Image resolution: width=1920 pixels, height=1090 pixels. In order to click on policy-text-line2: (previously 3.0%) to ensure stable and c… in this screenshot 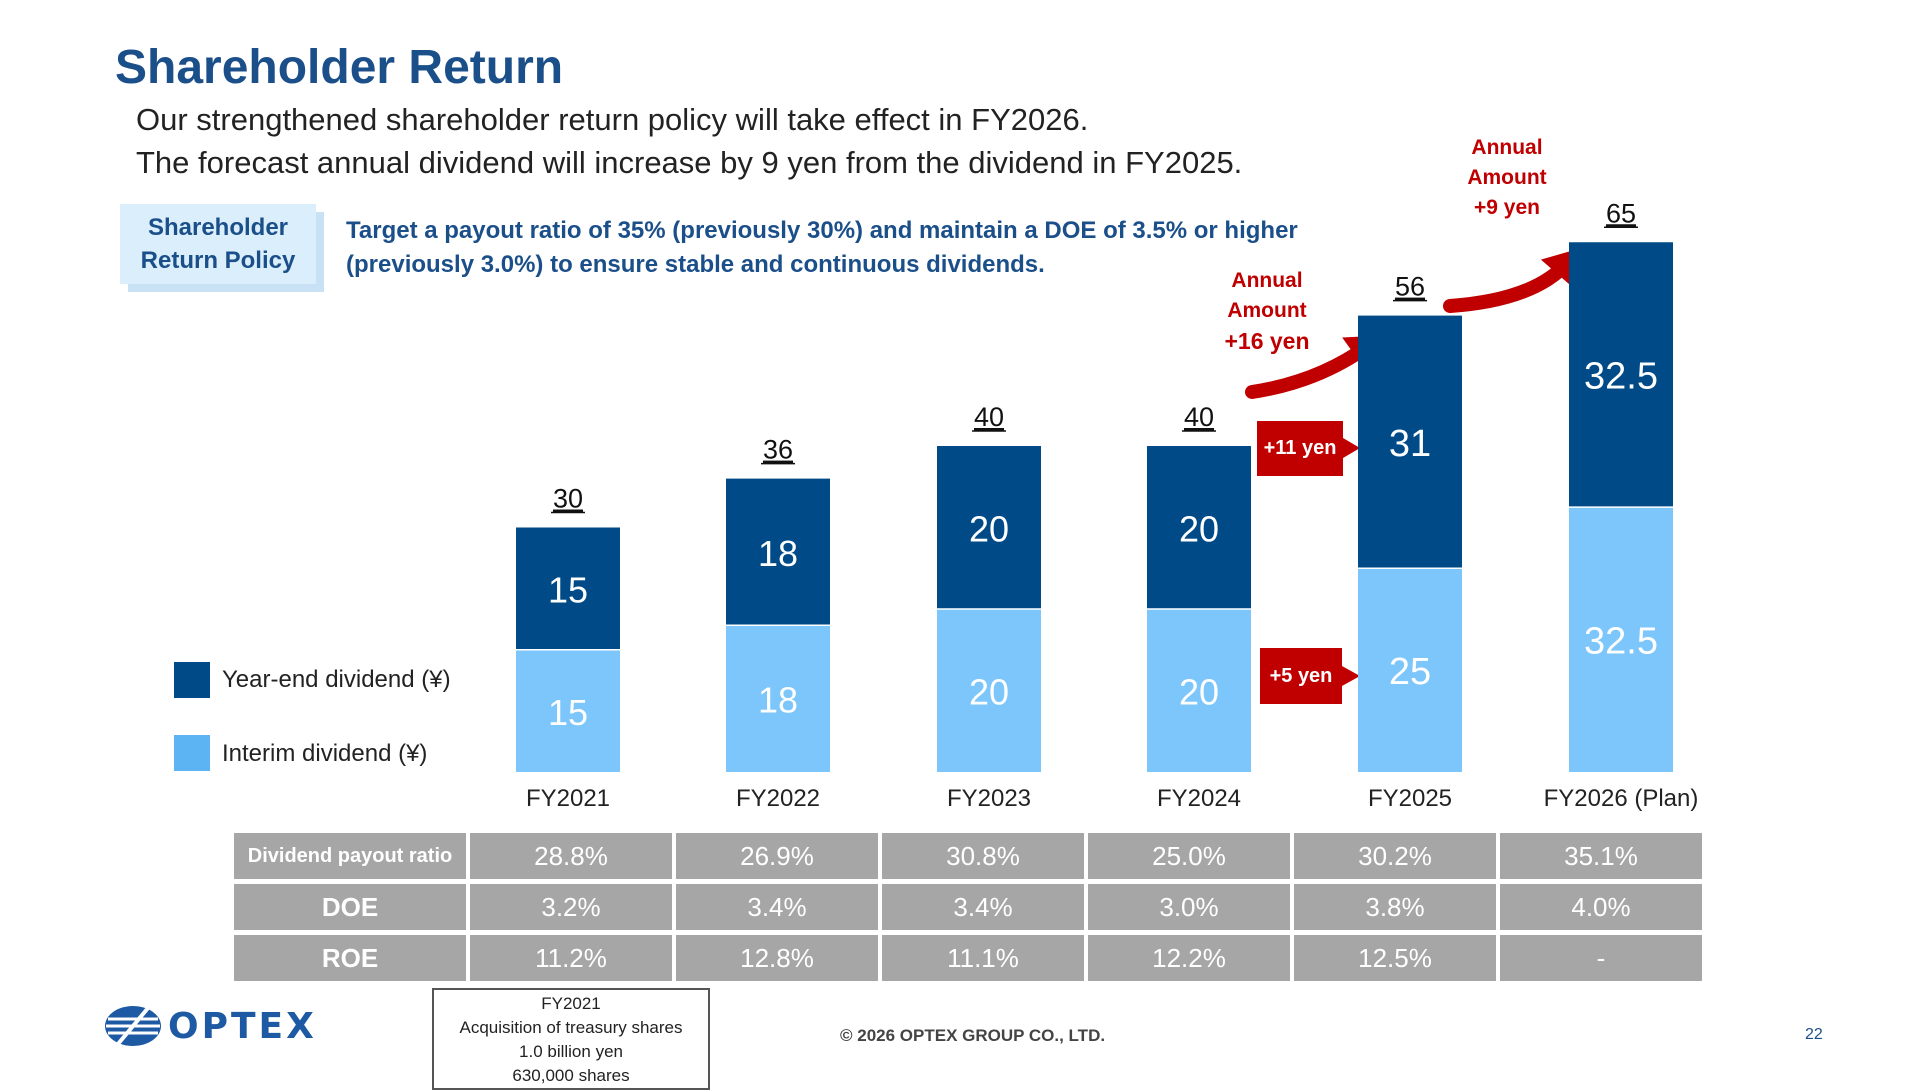, I will do `click(695, 264)`.